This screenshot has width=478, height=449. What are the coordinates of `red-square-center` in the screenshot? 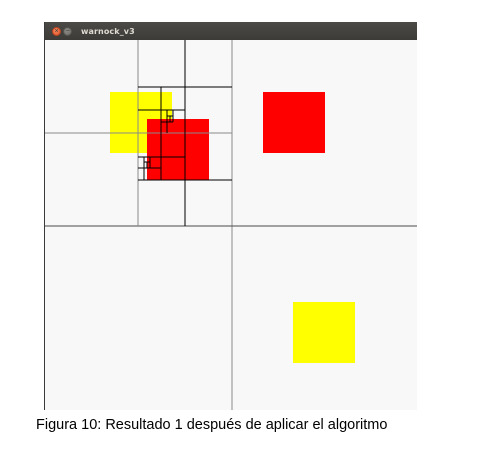 It's located at (178, 149).